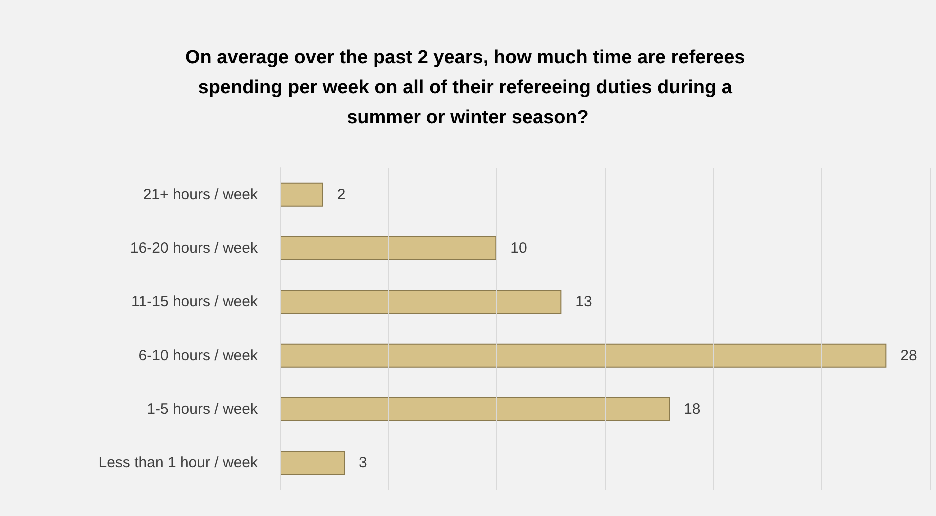  What do you see at coordinates (202, 409) in the screenshot?
I see `y-tick-label: 1-5 hours / week` at bounding box center [202, 409].